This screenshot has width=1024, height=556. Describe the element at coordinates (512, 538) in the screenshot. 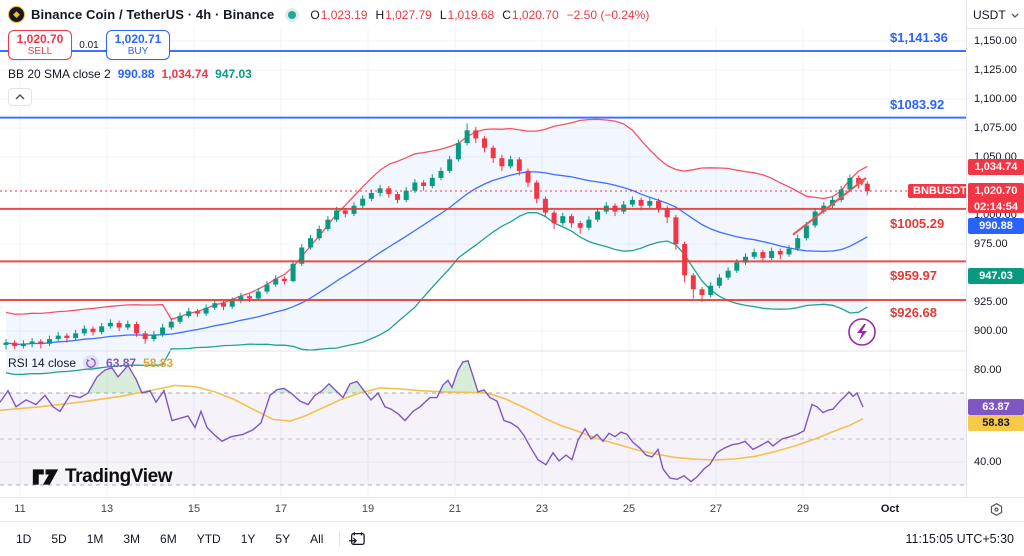

I see `bottom-toolbar: 1D 5D 1M 3M 6M YTD 1Y 5Y All 11:15:05 UTC+5:30` at that location.